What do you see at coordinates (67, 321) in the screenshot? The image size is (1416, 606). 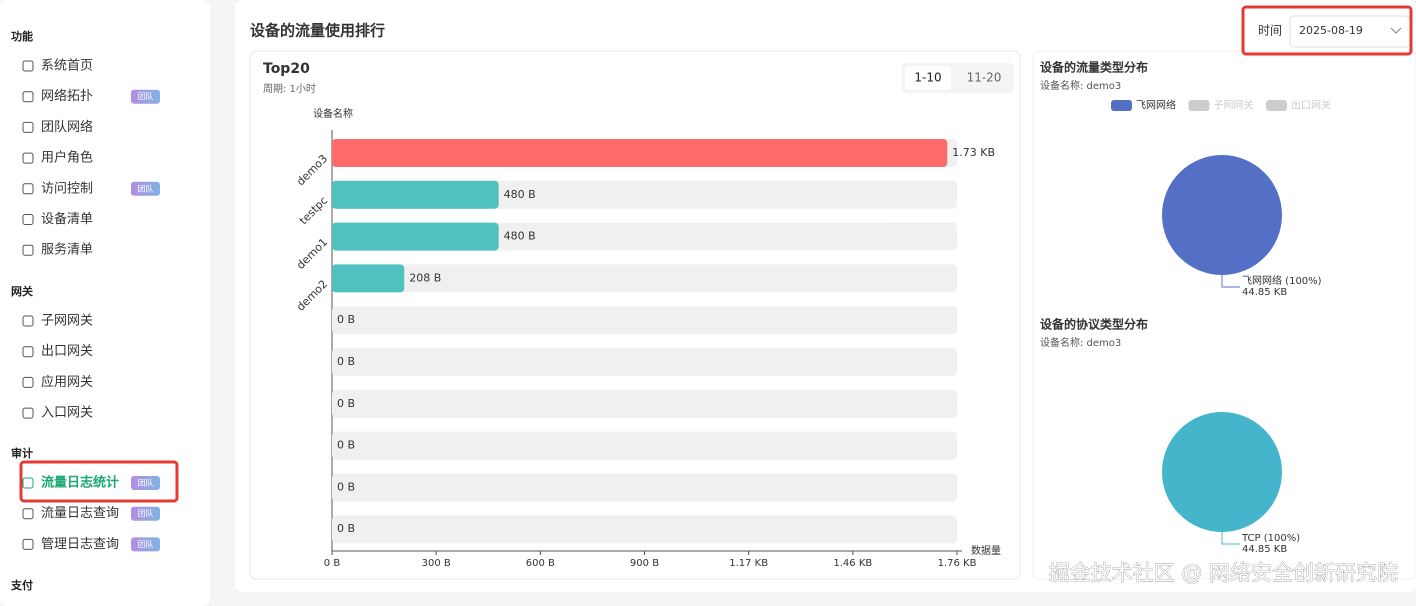 I see `menu-item: 子网网关` at bounding box center [67, 321].